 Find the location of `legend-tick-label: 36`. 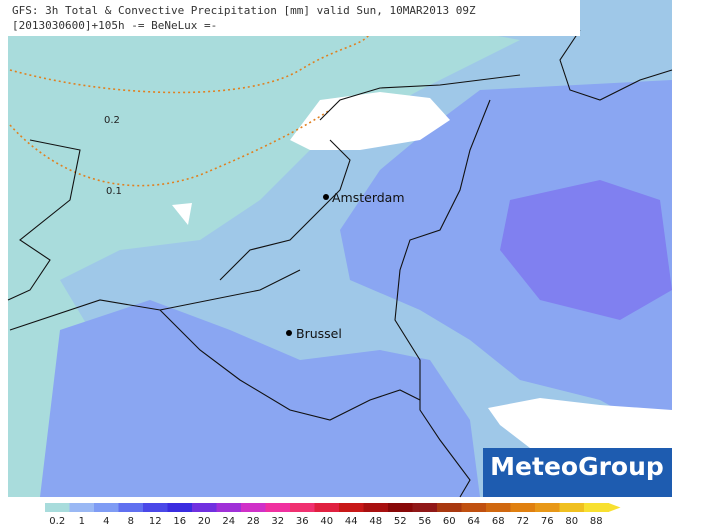

legend-tick-label: 36 is located at coordinates (302, 521).